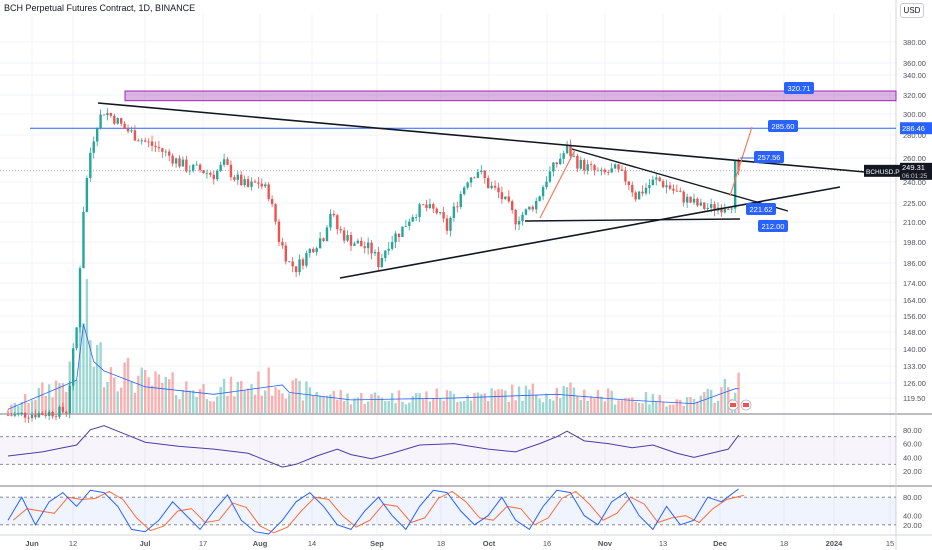 The width and height of the screenshot is (932, 550). What do you see at coordinates (680, 180) in the screenshot?
I see `inner-trendline` at bounding box center [680, 180].